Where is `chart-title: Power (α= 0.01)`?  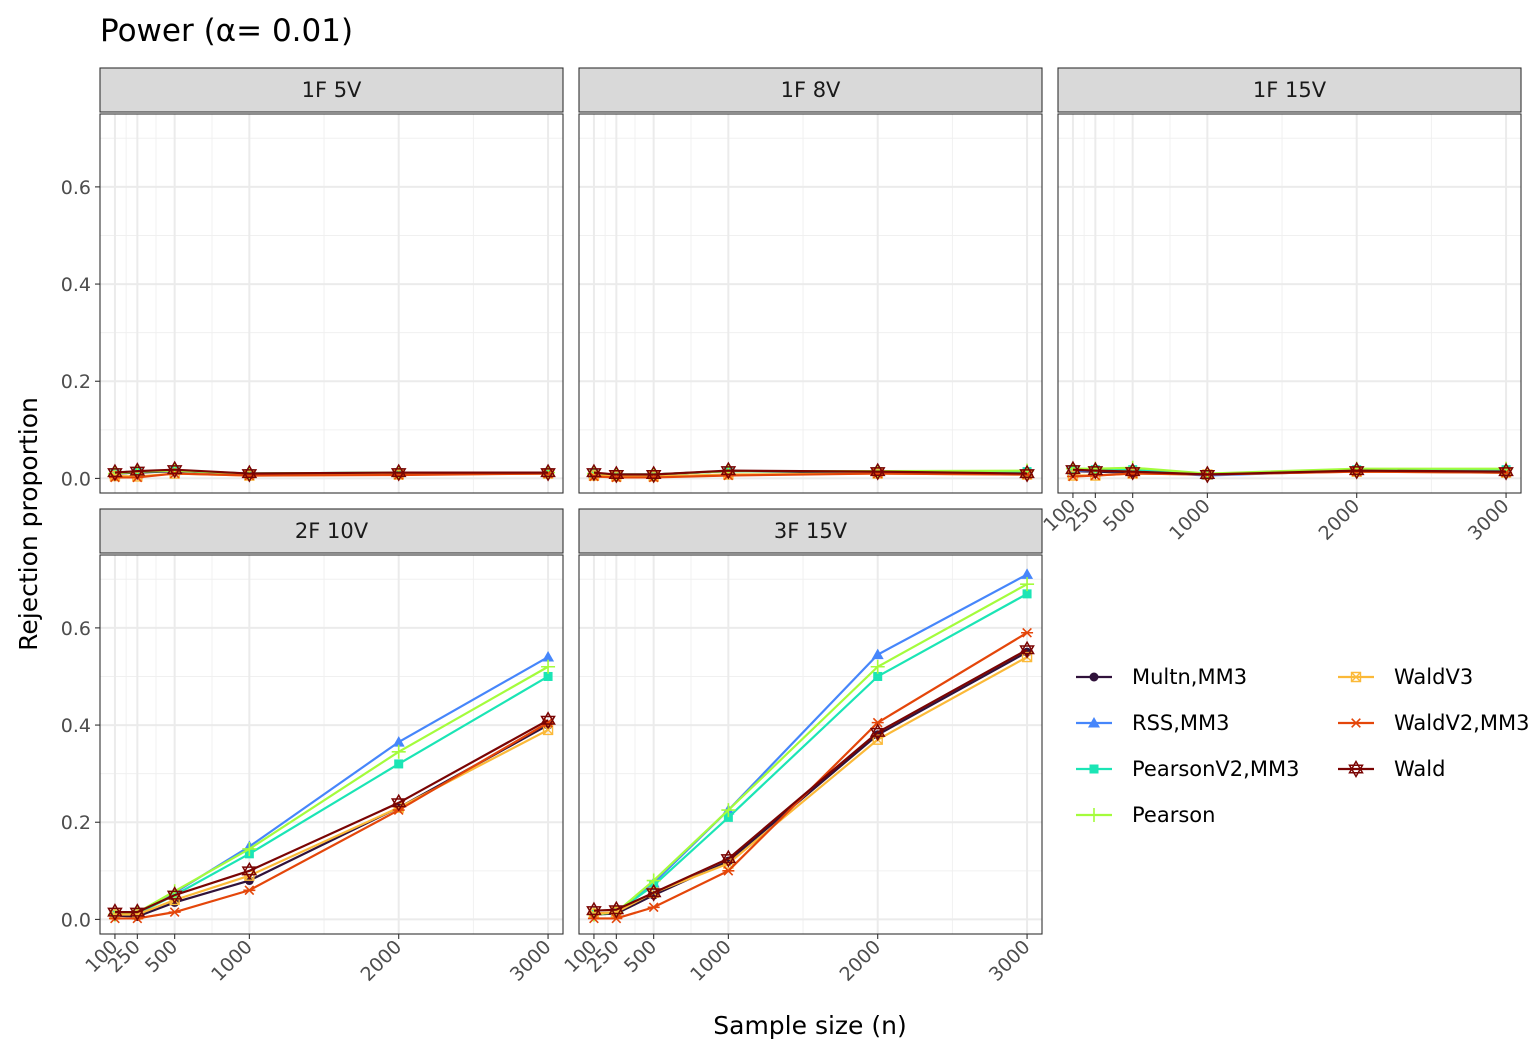 chart-title: Power (α= 0.01) is located at coordinates (226, 31).